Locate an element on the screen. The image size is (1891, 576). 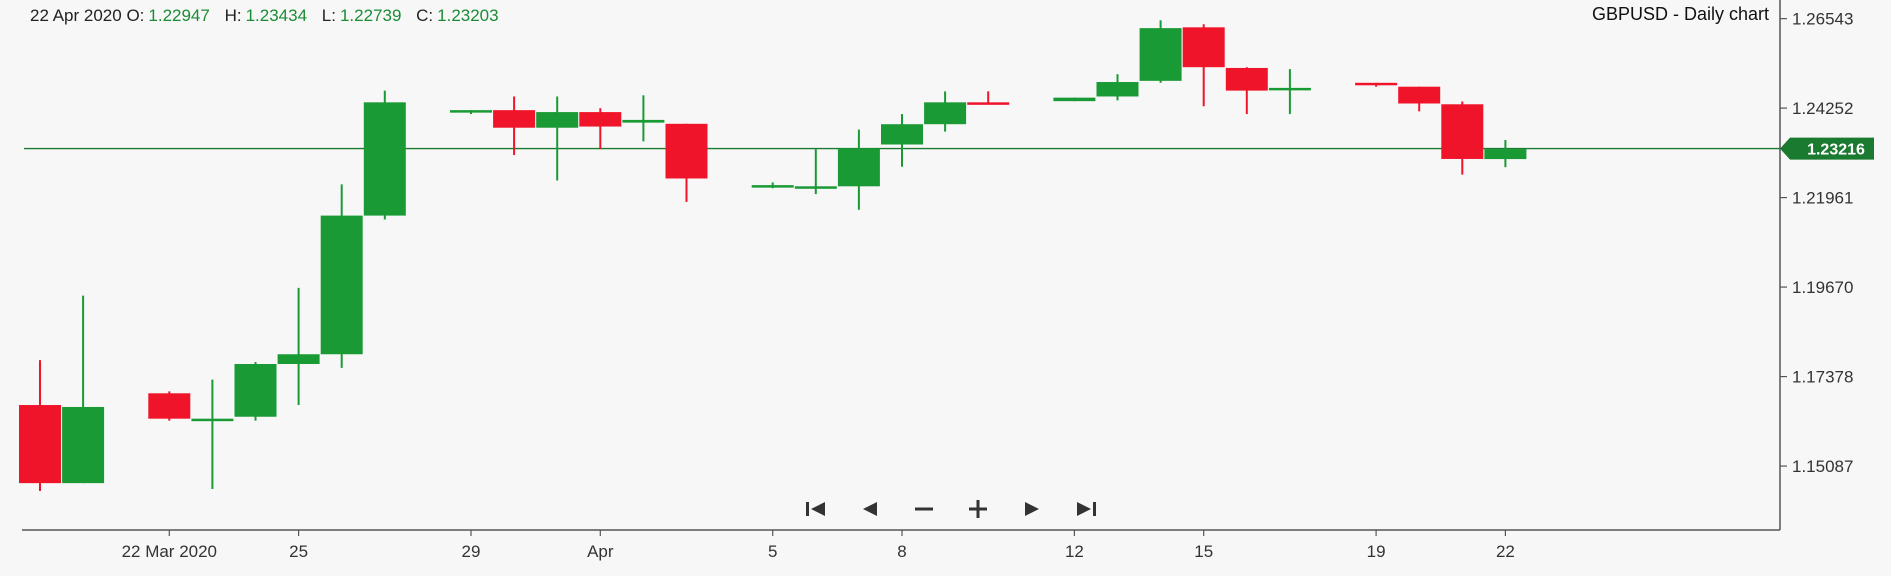
y-tick-label: 1.24252 is located at coordinates (1822, 108).